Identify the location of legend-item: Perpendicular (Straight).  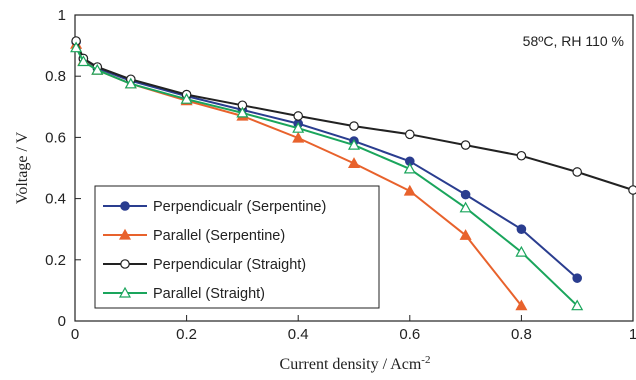
(204, 265).